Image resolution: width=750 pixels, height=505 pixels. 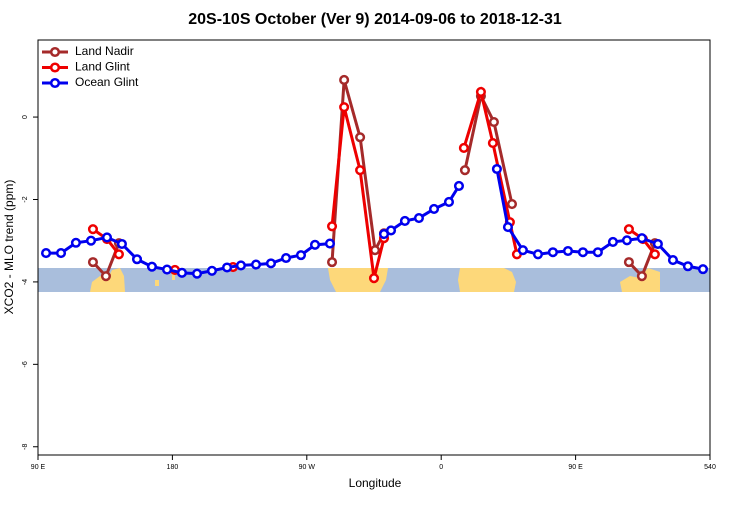 I want to click on x-tick-label: 180, so click(x=173, y=467).